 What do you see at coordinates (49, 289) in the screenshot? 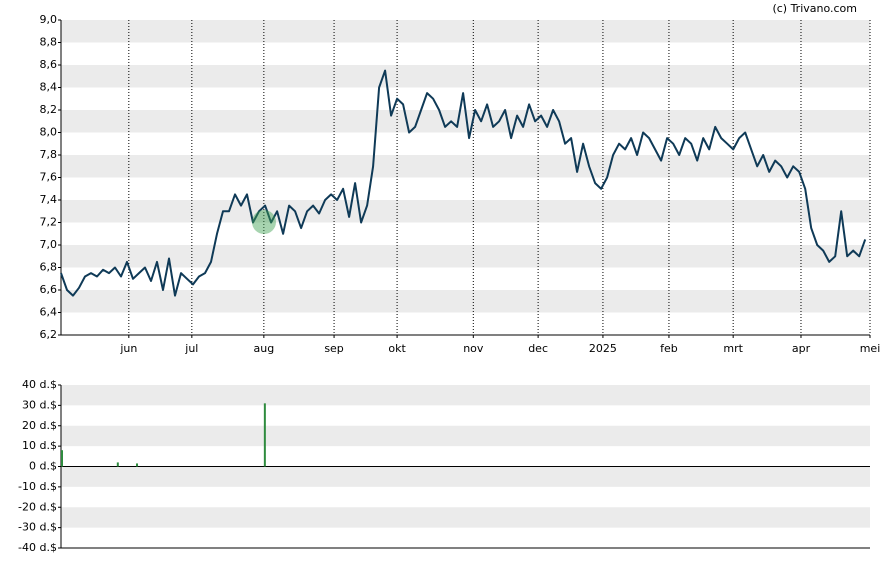
I see `y-tick-label: 6,6` at bounding box center [49, 289].